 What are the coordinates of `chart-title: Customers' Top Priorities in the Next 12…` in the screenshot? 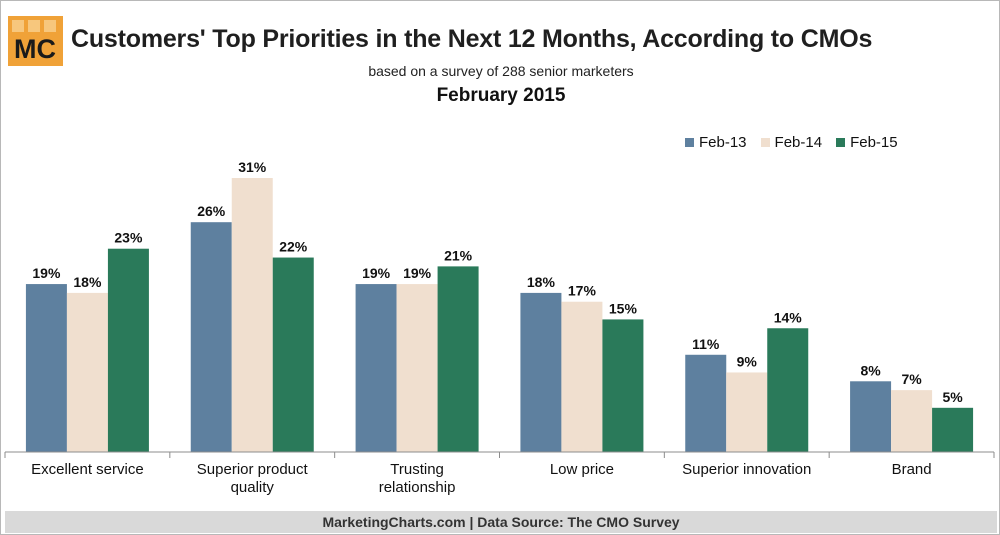 It's located at (472, 39).